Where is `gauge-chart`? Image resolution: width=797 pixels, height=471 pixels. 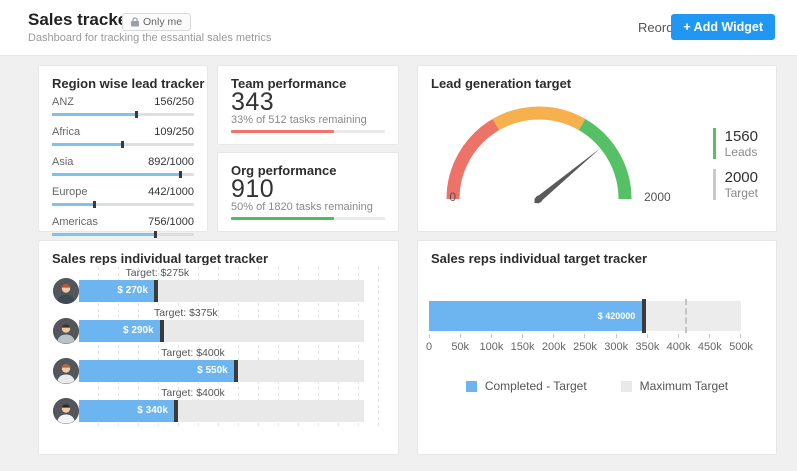 gauge-chart is located at coordinates (539, 155).